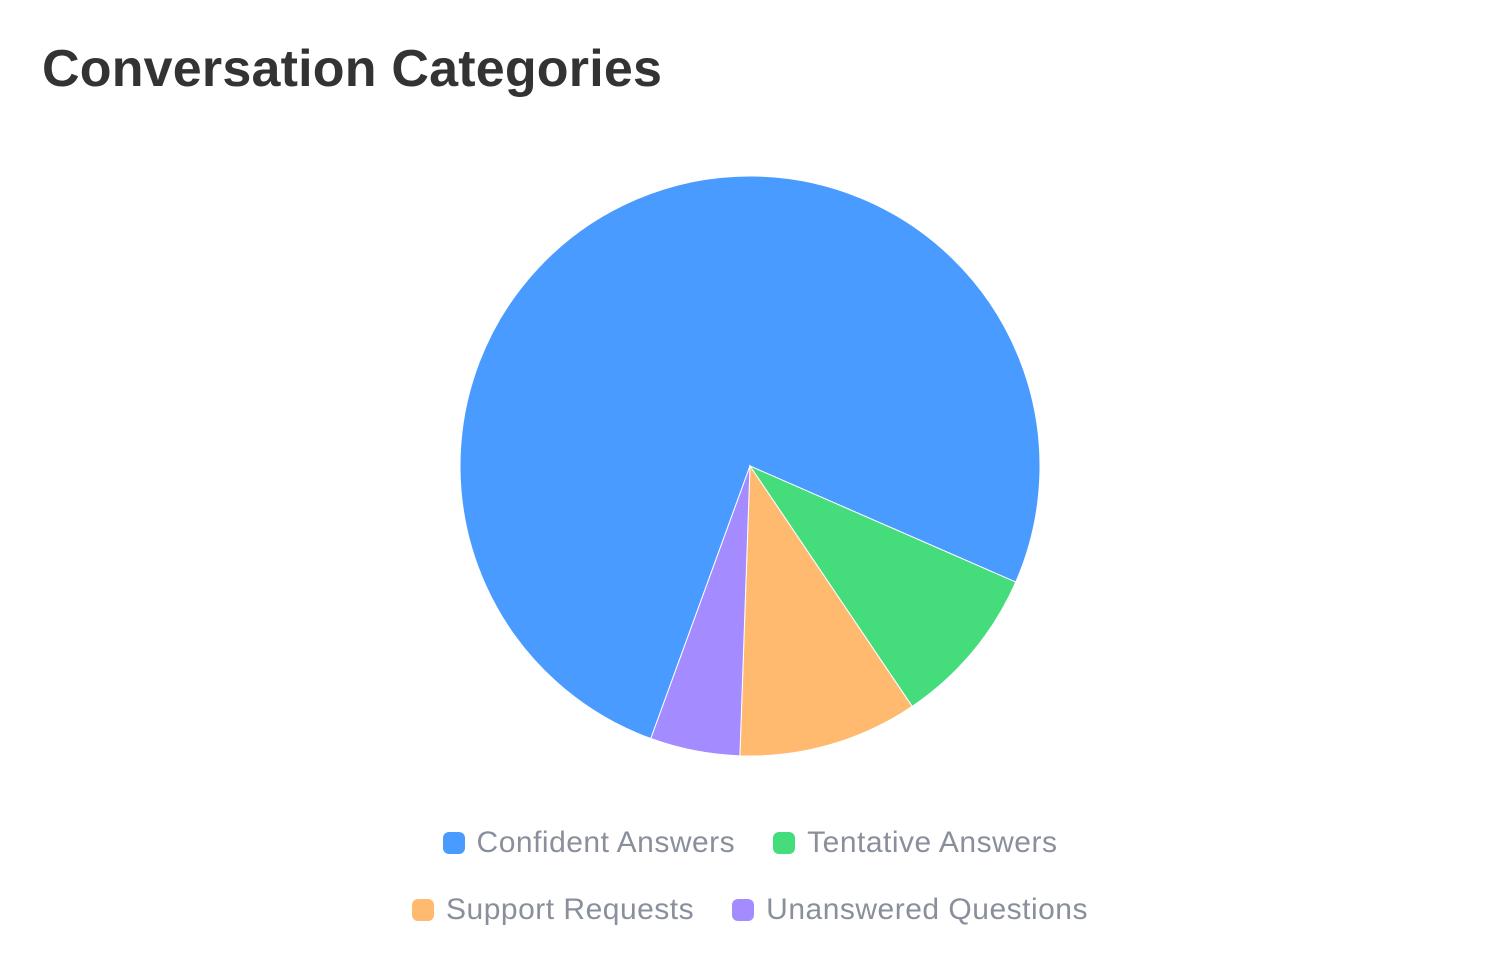 The height and width of the screenshot is (964, 1500). What do you see at coordinates (570, 909) in the screenshot?
I see `legend-label: Support Requests` at bounding box center [570, 909].